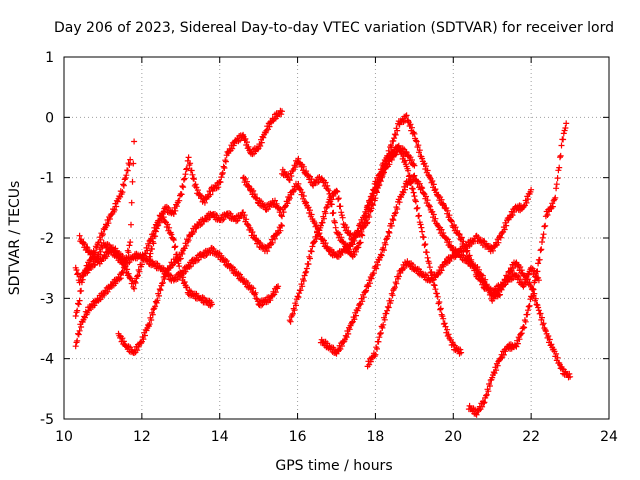 This screenshot has width=640, height=480. I want to click on y-tick-label: 0, so click(49, 118).